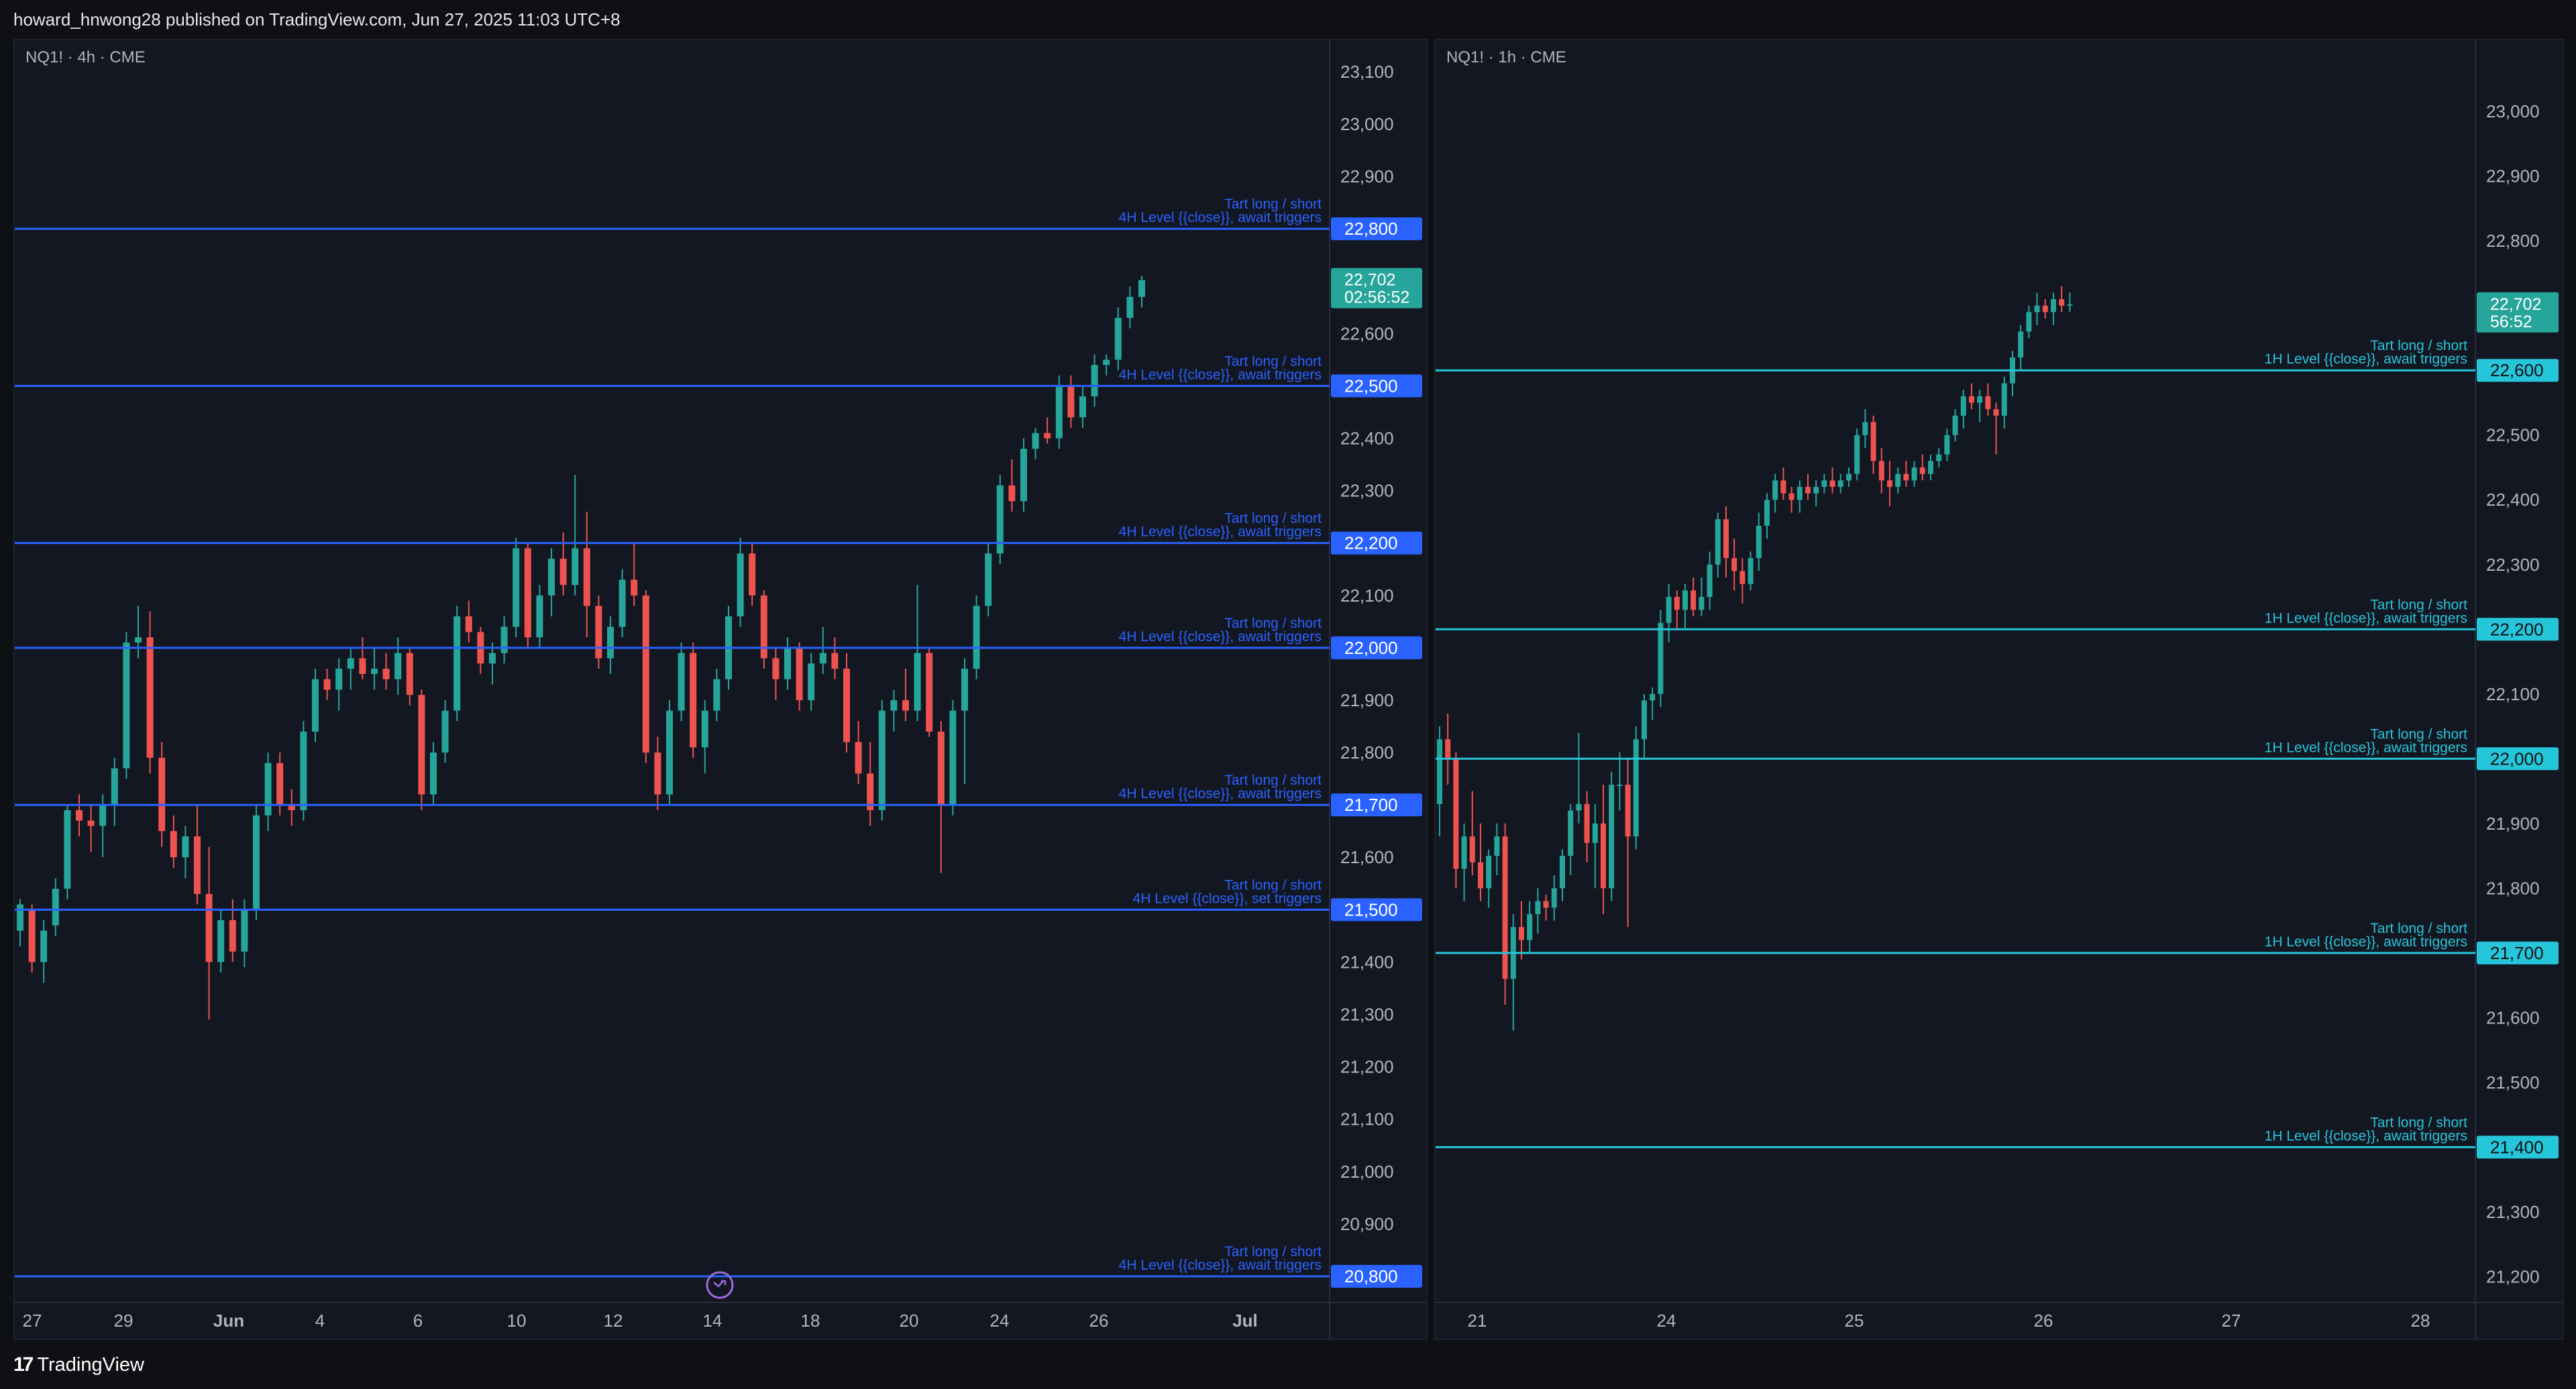 This screenshot has width=2576, height=1389. I want to click on level-price-tag-text: 21,400, so click(2517, 1147).